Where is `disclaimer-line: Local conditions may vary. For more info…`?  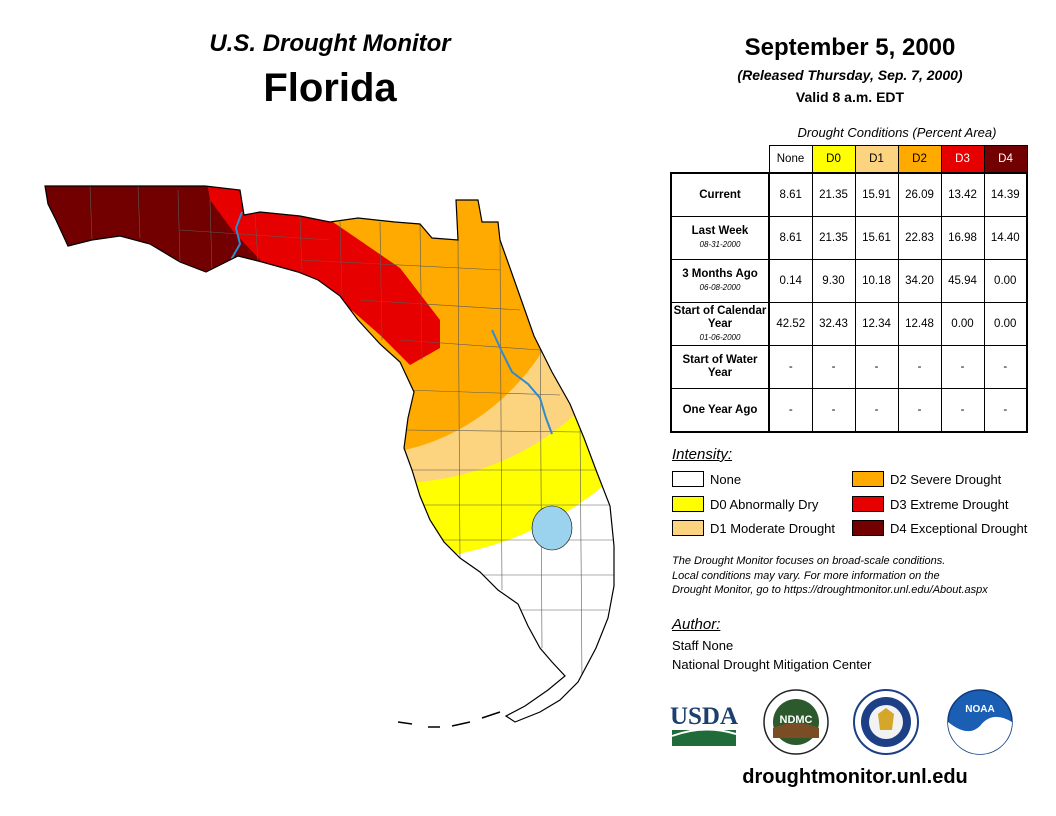 disclaimer-line: Local conditions may vary. For more info… is located at coordinates (806, 575).